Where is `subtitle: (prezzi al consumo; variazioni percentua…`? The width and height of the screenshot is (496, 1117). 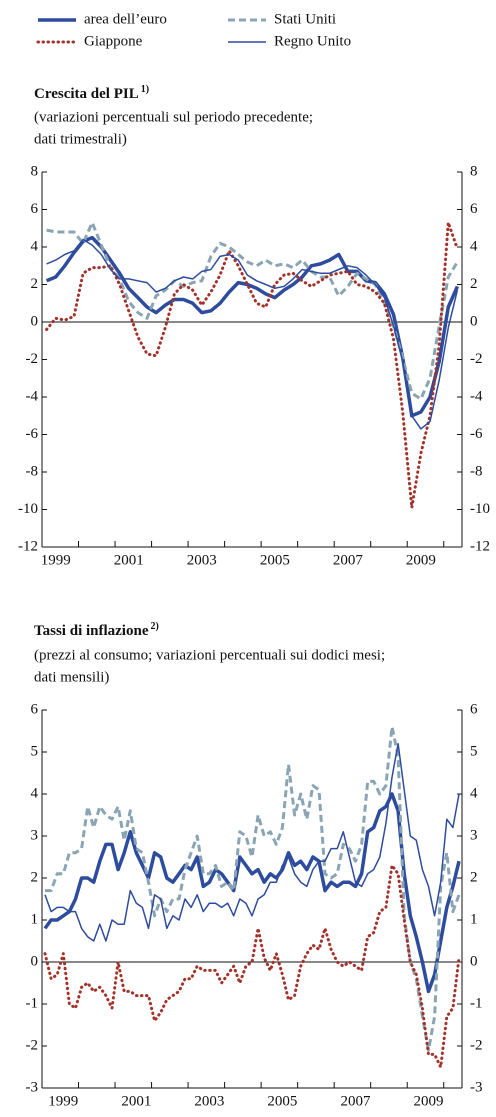 subtitle: (prezzi al consumo; variazioni percentua… is located at coordinates (209, 655).